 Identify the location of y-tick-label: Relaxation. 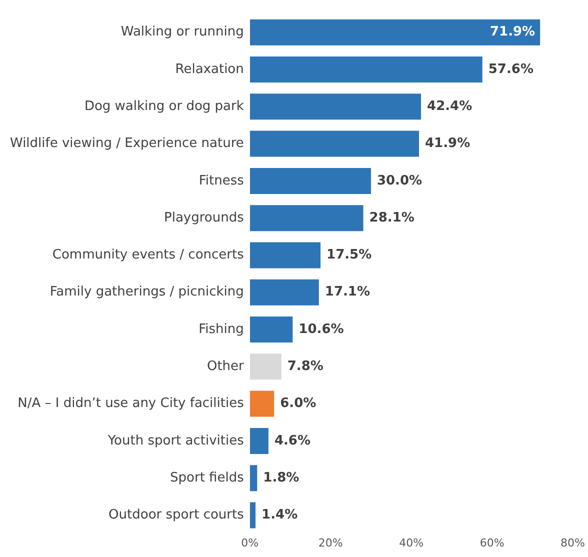
(209, 69).